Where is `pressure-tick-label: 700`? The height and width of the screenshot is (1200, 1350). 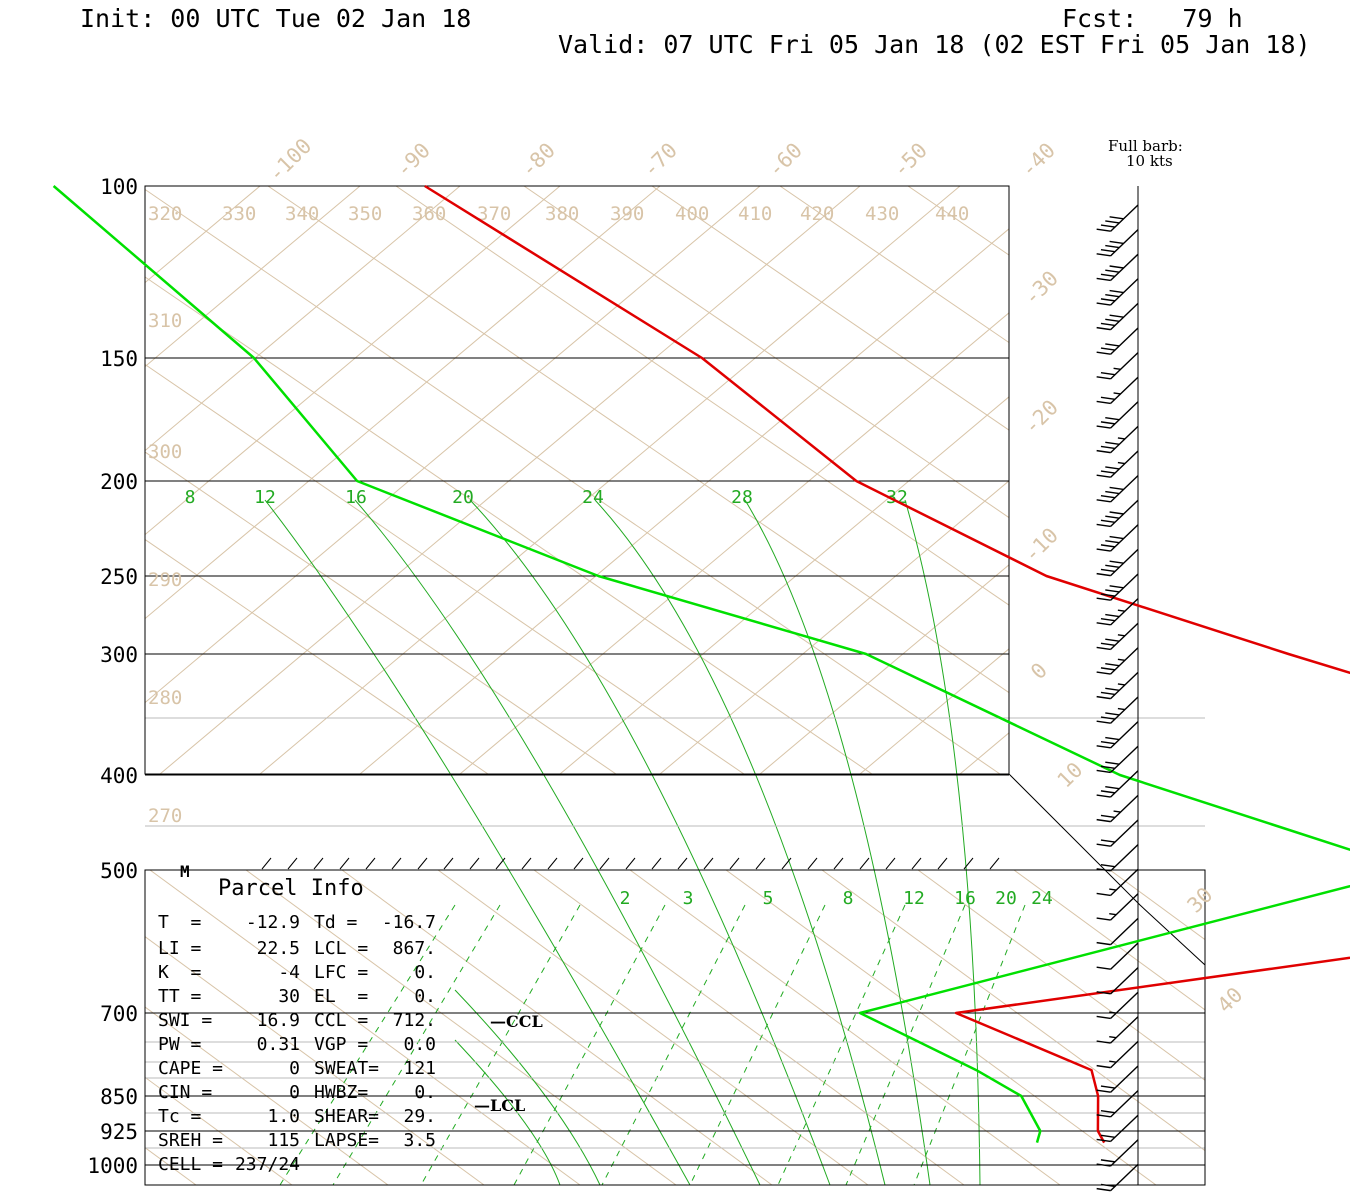
pressure-tick-label: 700 is located at coordinates (119, 1014).